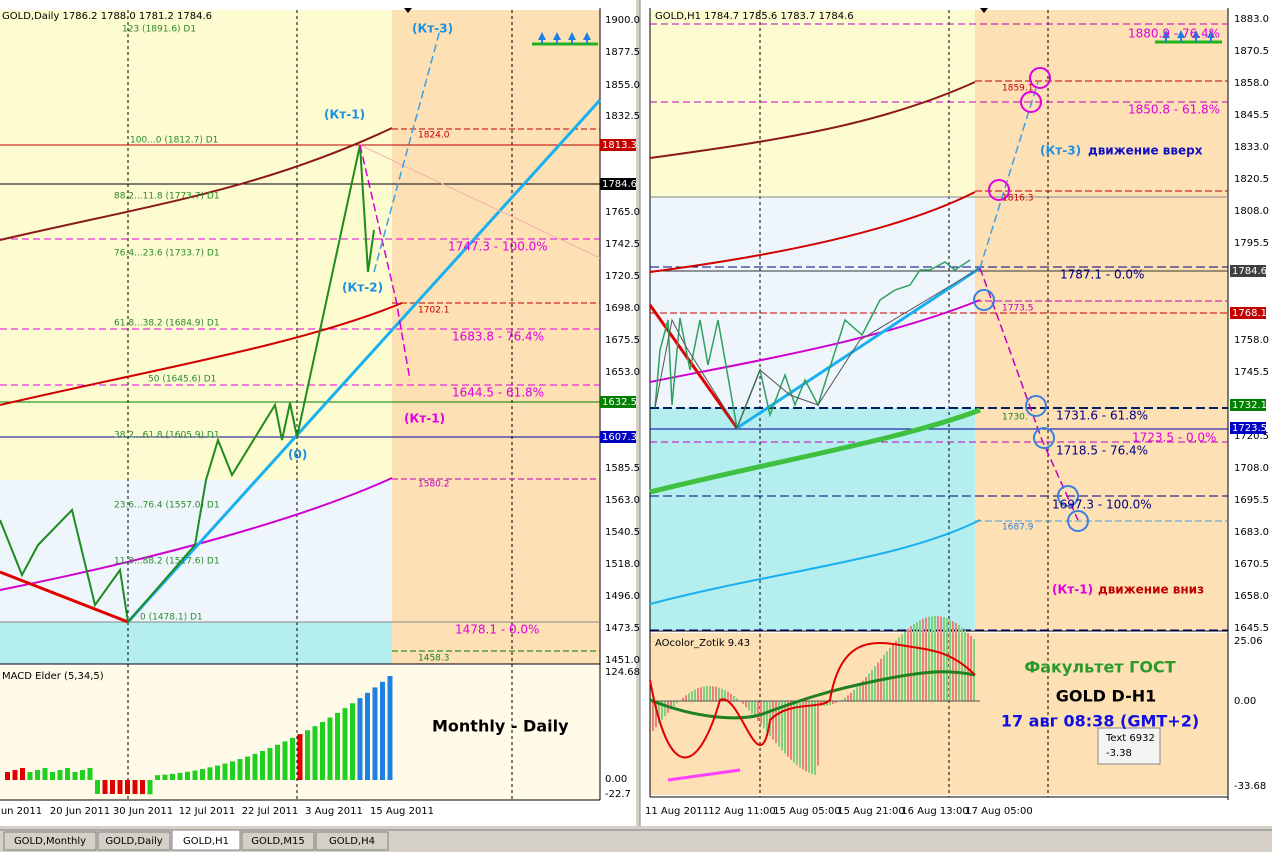 The height and width of the screenshot is (852, 1272). What do you see at coordinates (622, 116) in the screenshot?
I see `price-tick: 1832.5` at bounding box center [622, 116].